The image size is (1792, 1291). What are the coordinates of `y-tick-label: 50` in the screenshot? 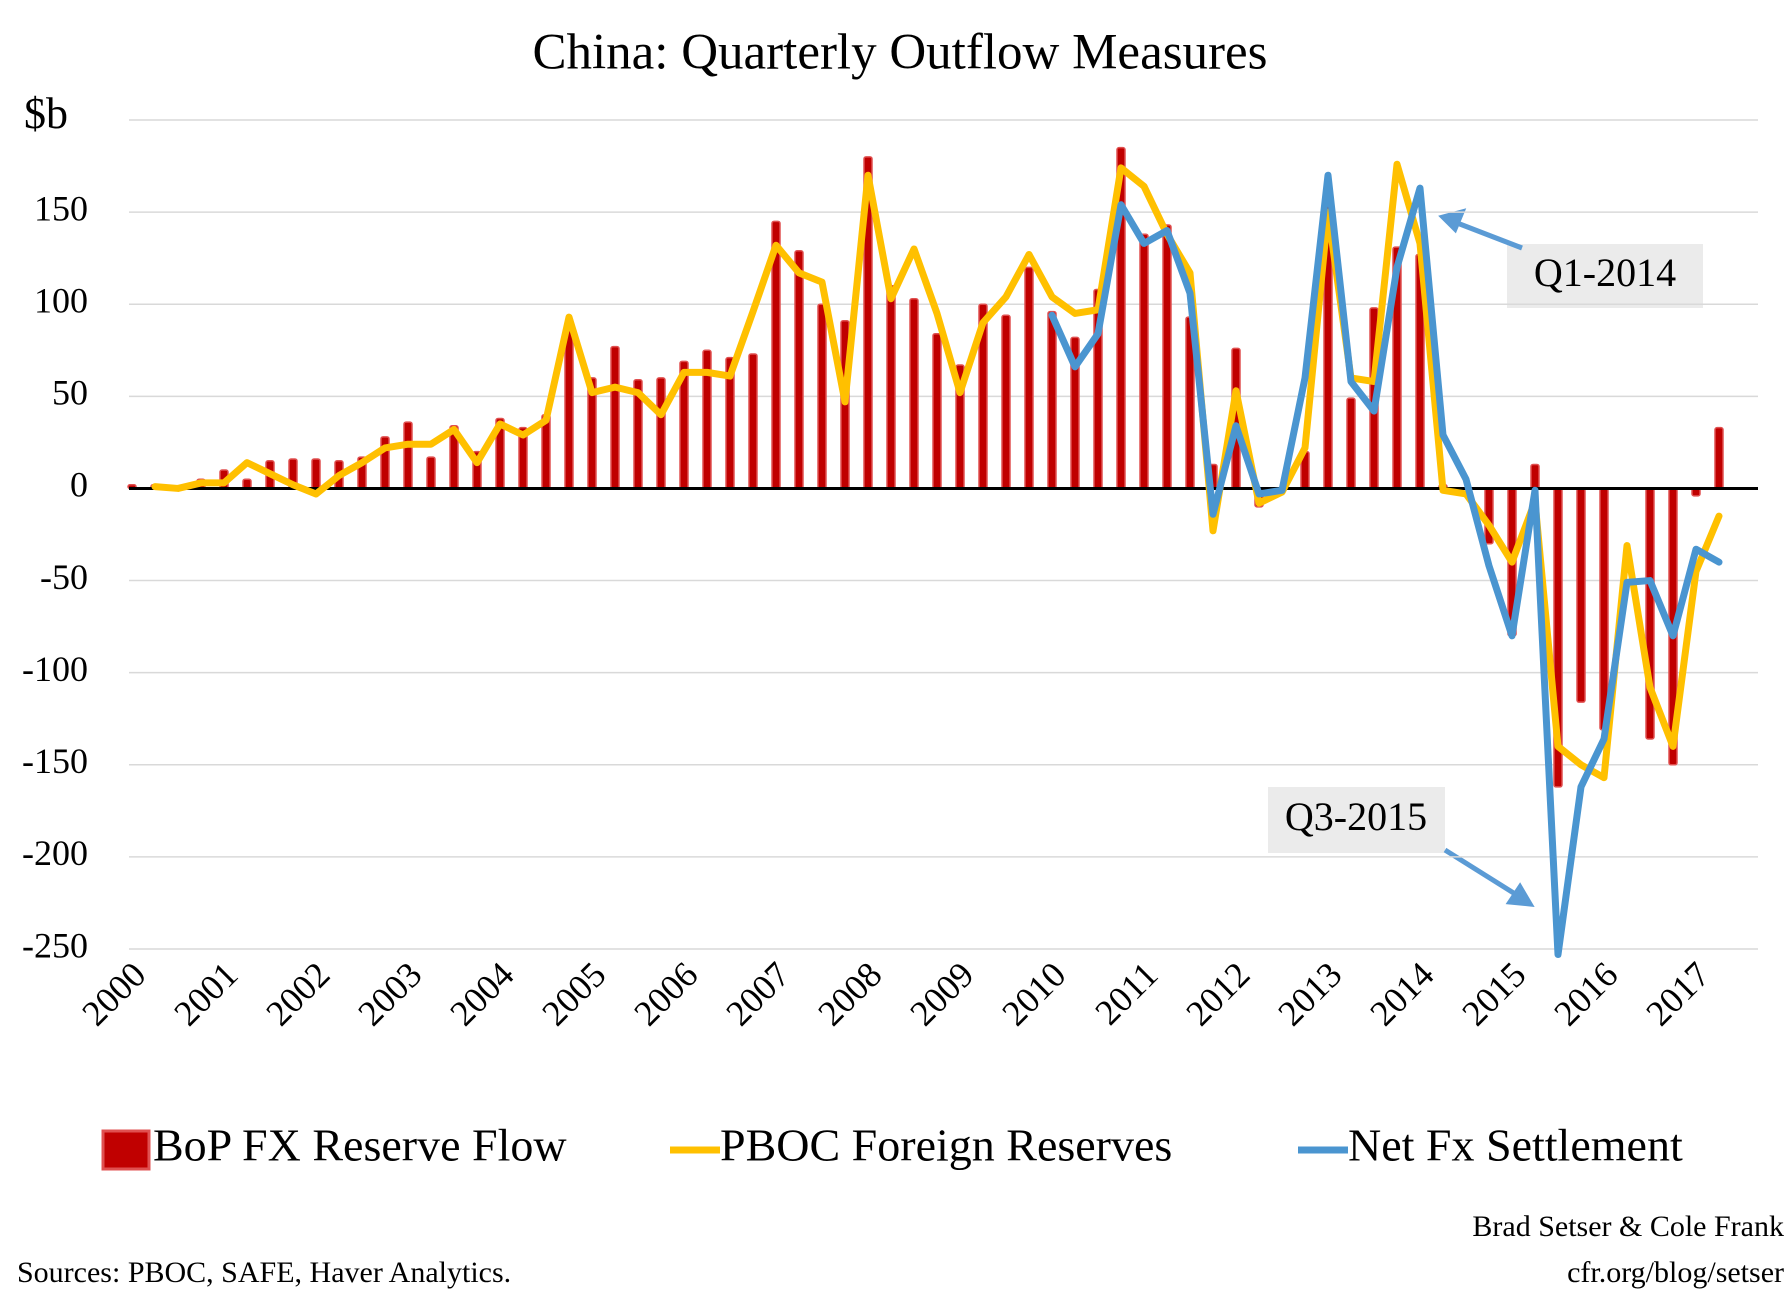 It's located at (70, 393).